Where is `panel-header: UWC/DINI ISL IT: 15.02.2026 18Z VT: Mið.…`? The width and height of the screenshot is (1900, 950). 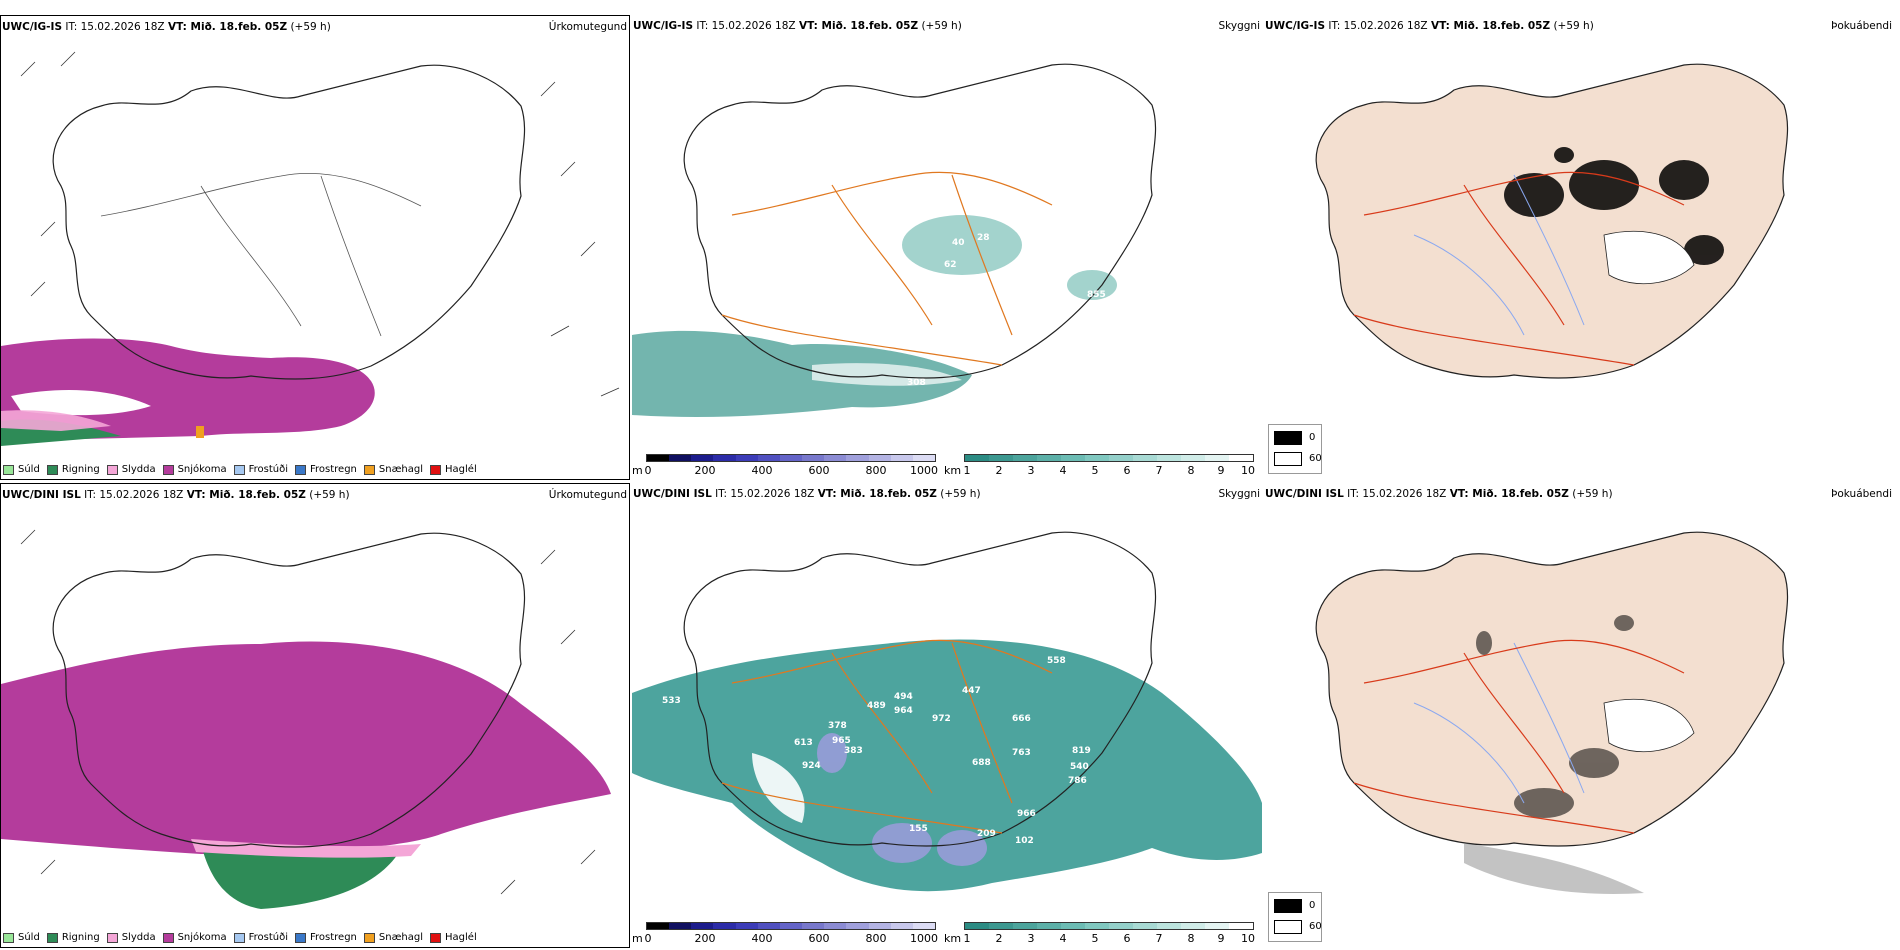 panel-header: UWC/DINI ISL IT: 15.02.2026 18Z VT: Mið.… is located at coordinates (1439, 494).